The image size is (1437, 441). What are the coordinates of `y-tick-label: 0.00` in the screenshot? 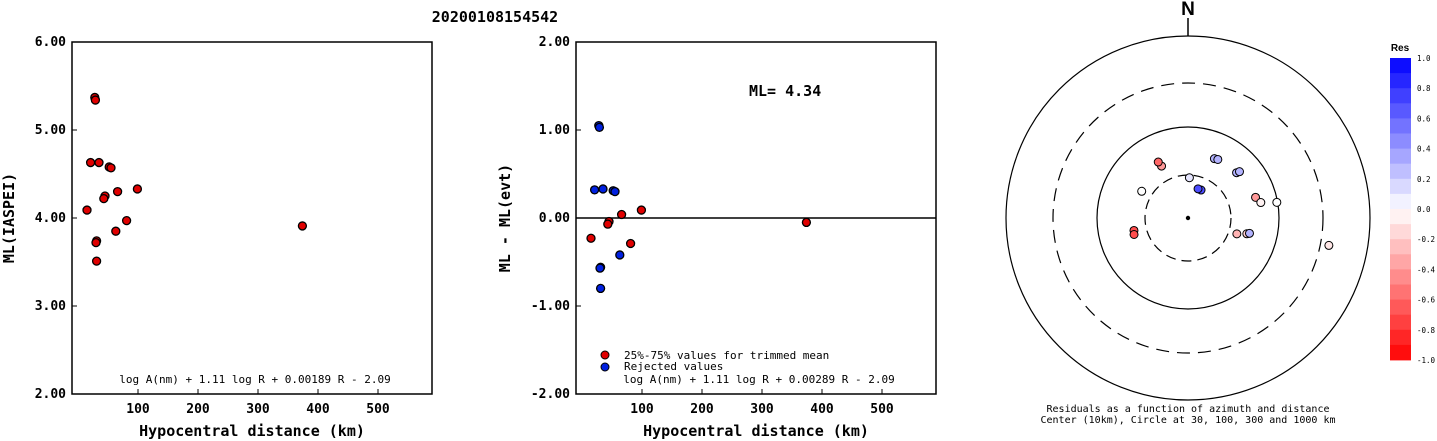 It's located at (554, 218).